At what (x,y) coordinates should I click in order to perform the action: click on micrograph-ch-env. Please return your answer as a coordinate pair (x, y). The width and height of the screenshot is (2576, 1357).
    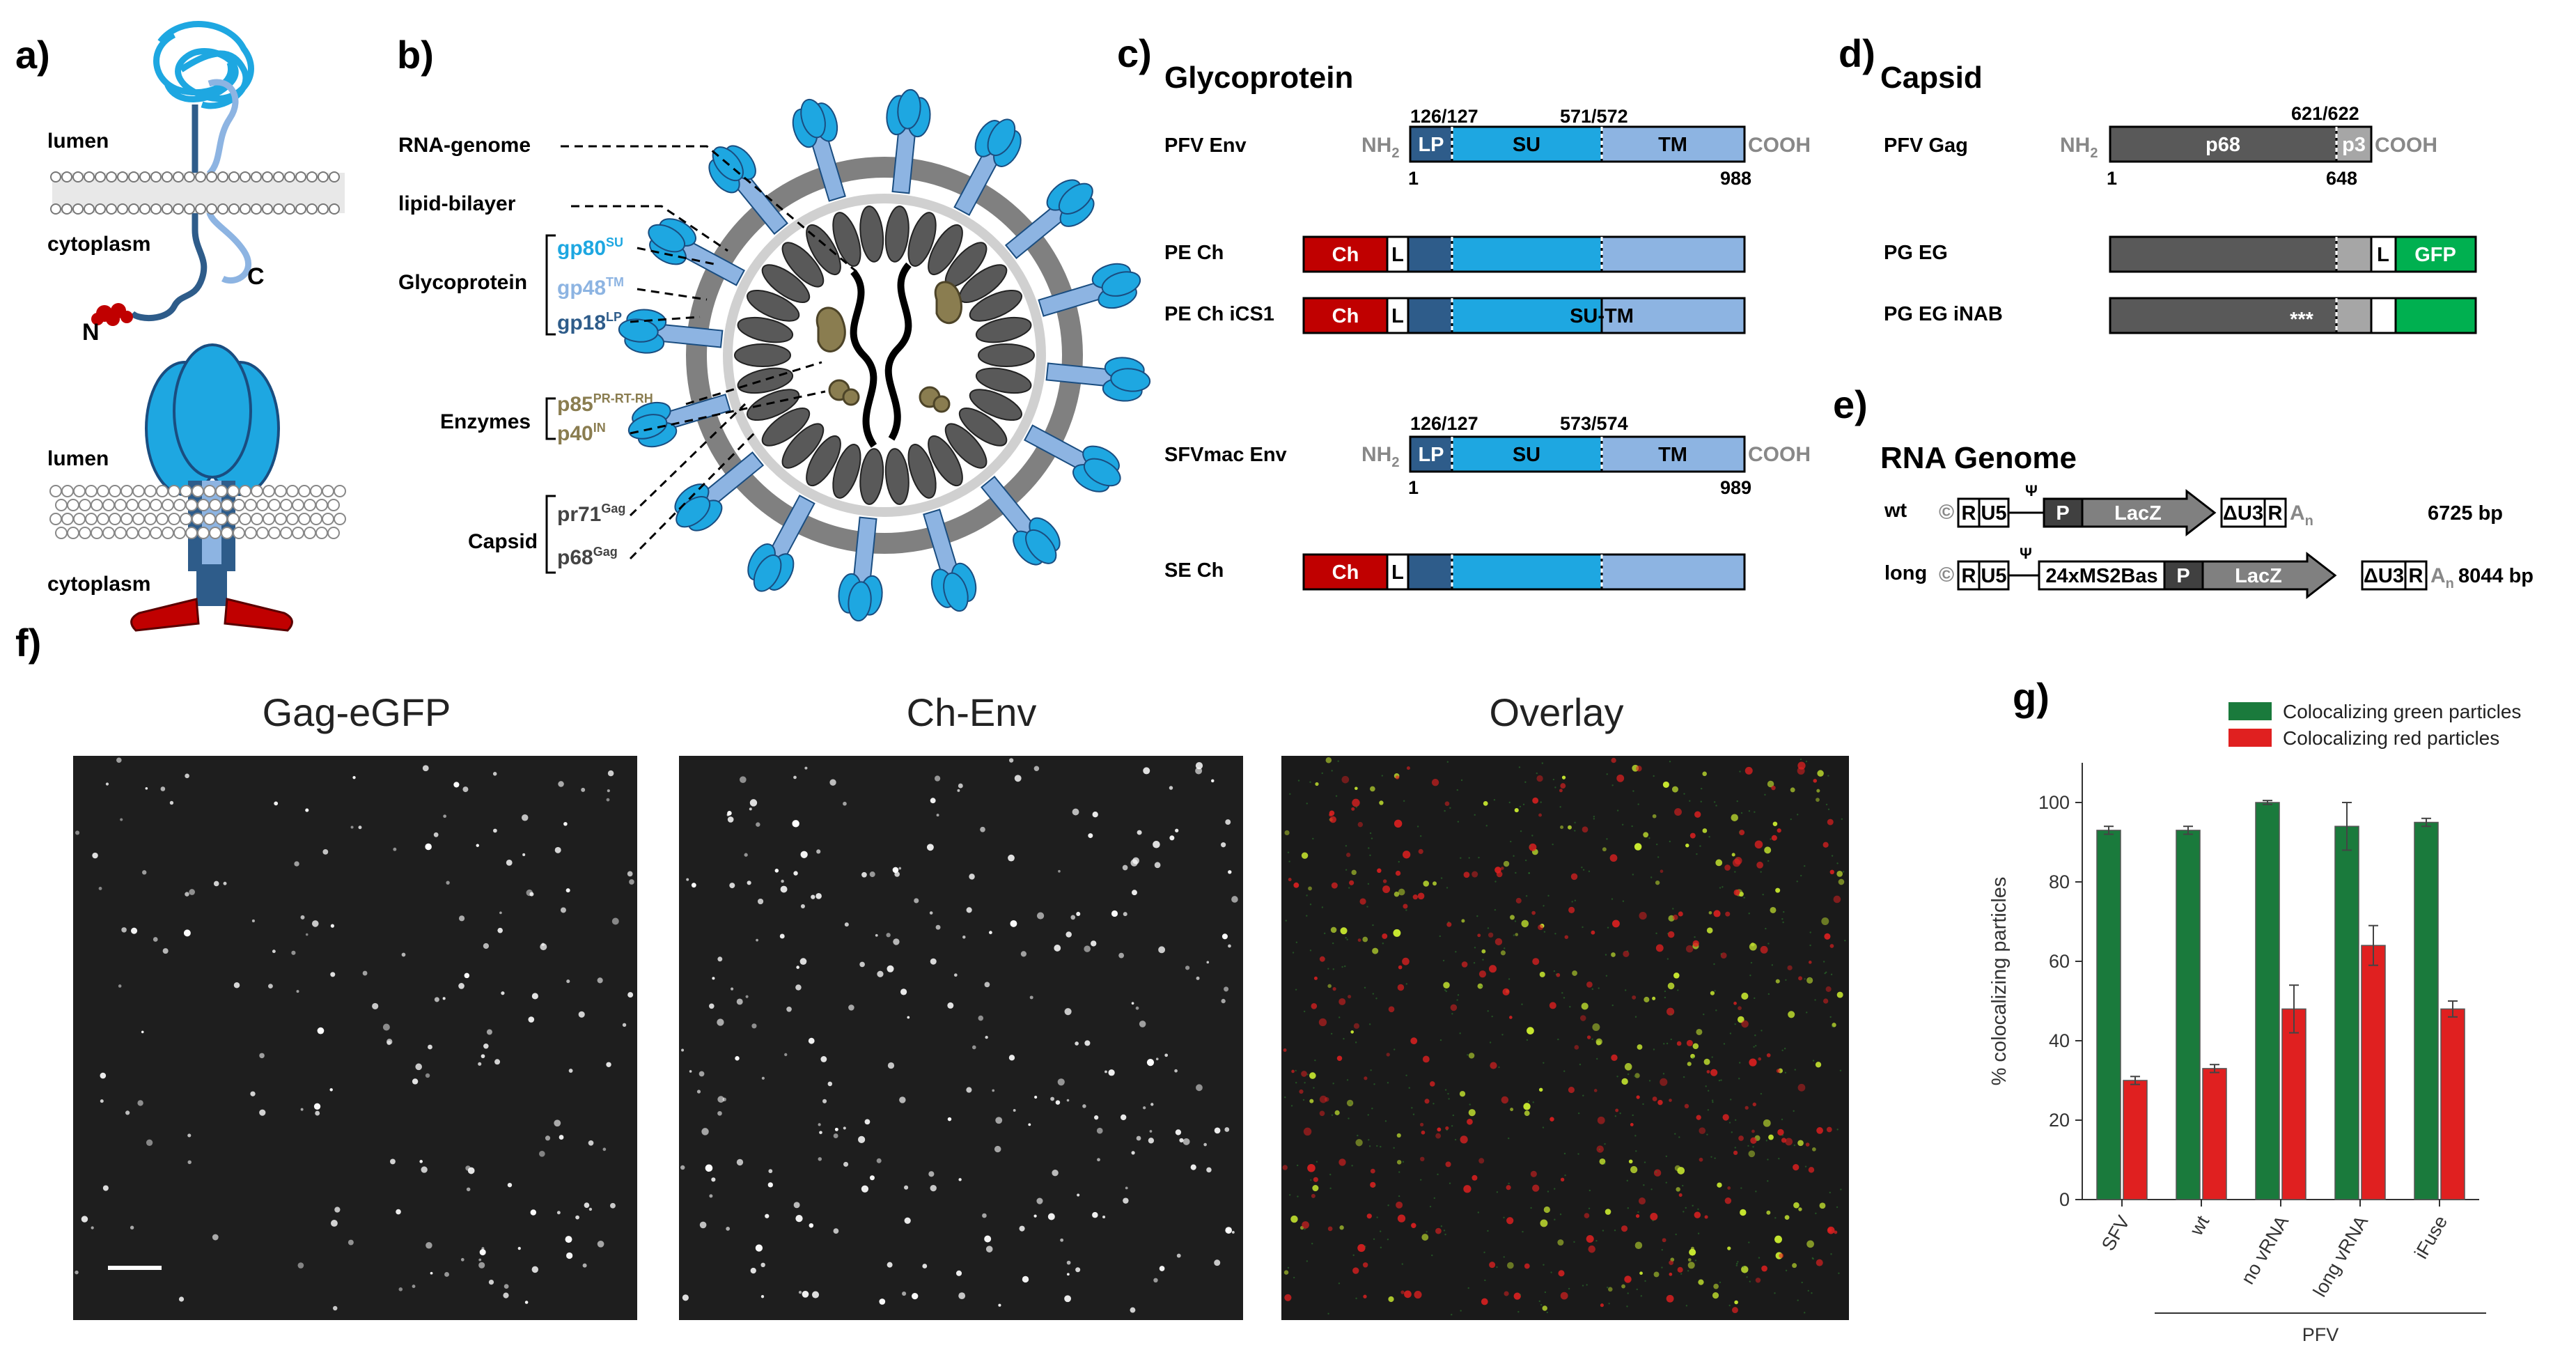
    Looking at the image, I should click on (961, 1038).